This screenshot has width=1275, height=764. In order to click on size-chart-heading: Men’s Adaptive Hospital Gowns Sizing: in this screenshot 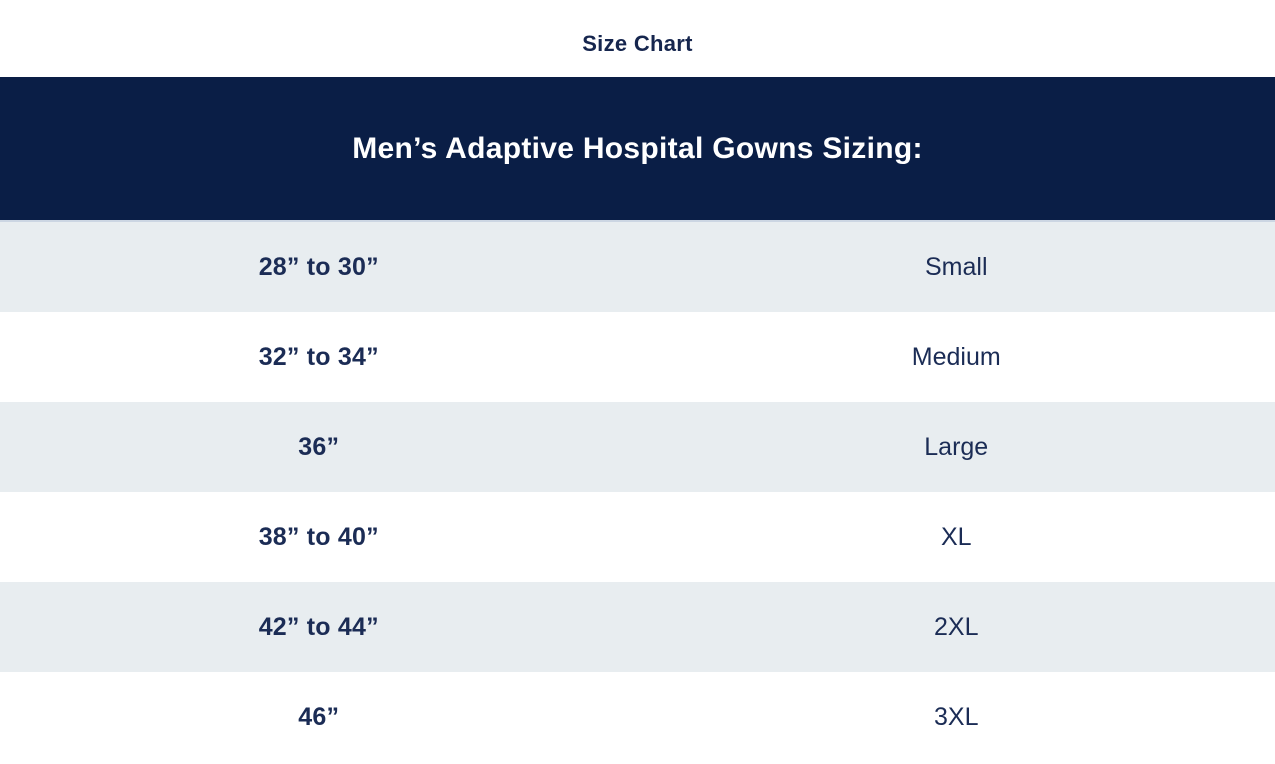, I will do `click(637, 148)`.